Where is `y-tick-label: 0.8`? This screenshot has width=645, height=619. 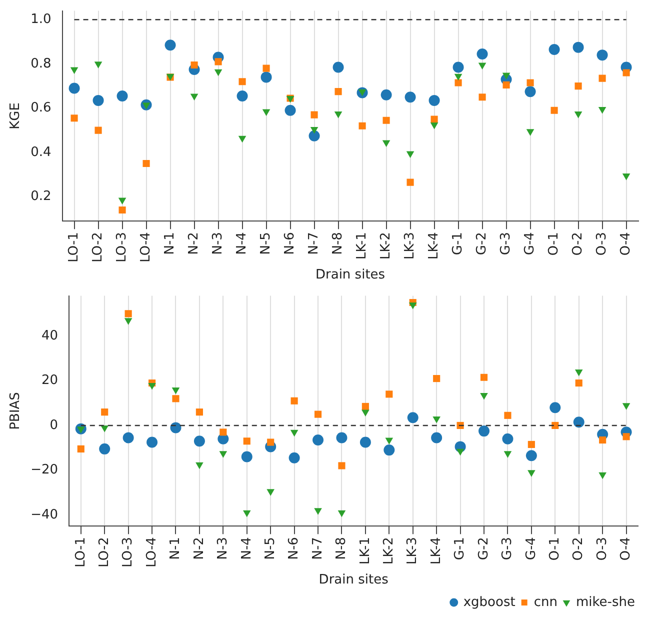
y-tick-label: 0.8 is located at coordinates (41, 64).